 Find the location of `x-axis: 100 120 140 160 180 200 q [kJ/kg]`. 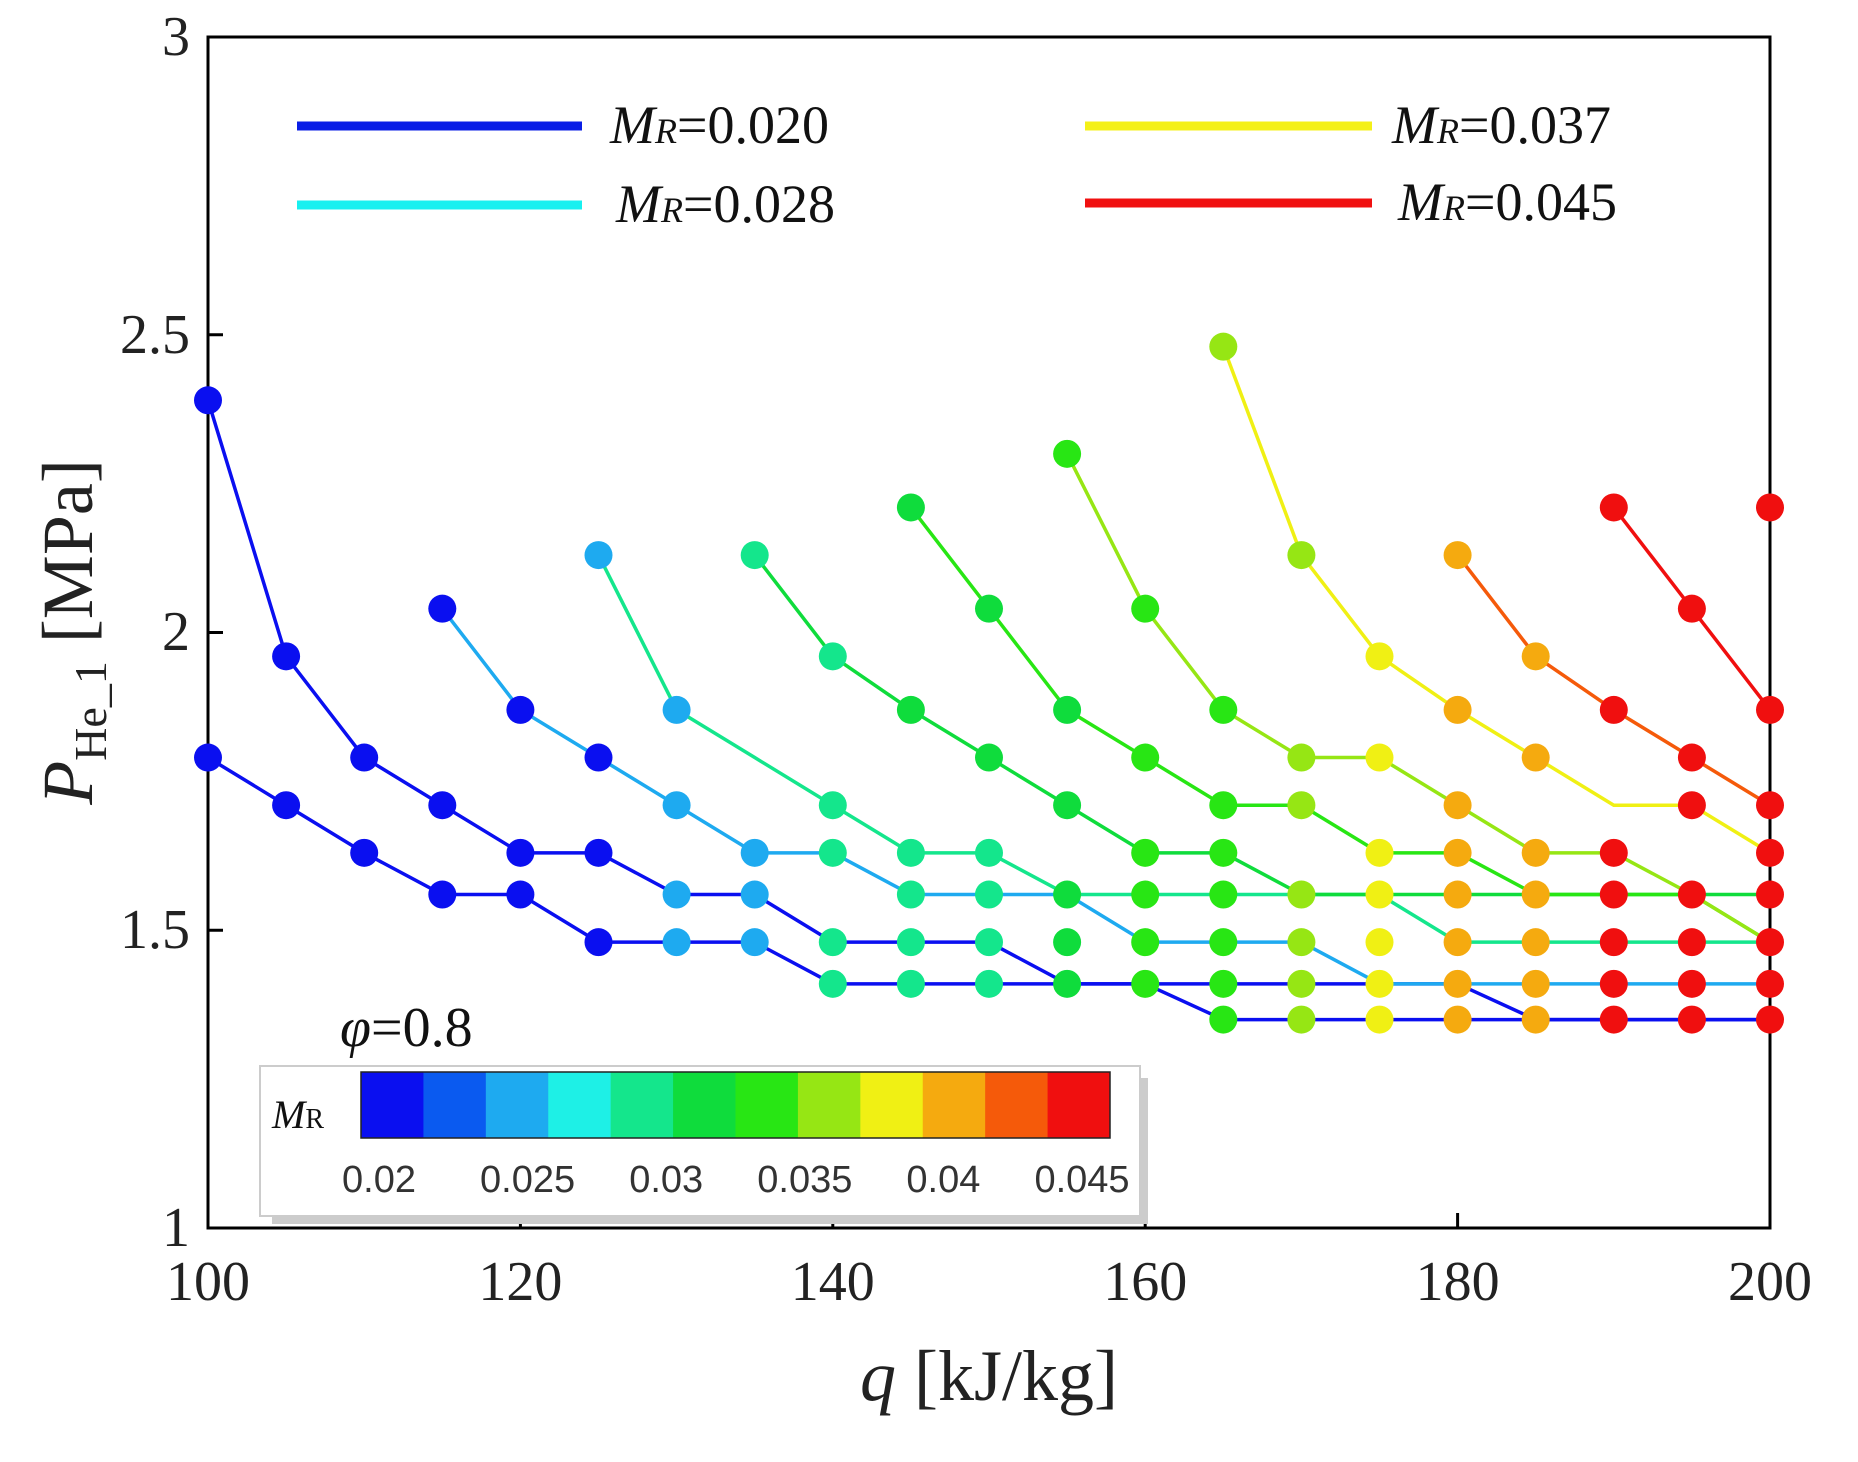

x-axis: 100 120 140 160 180 200 q [kJ/kg] is located at coordinates (989, 1314).